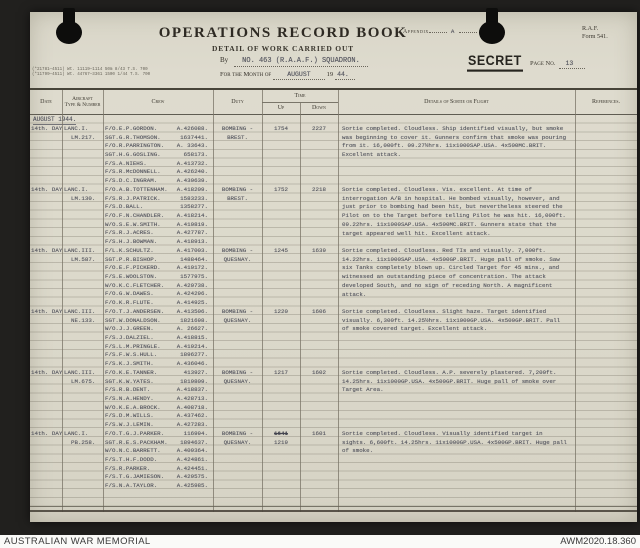 Image resolution: width=640 pixels, height=548 pixels. What do you see at coordinates (82, 98) in the screenshot?
I see `col-header-aircraft-line1: Aircraft` at bounding box center [82, 98].